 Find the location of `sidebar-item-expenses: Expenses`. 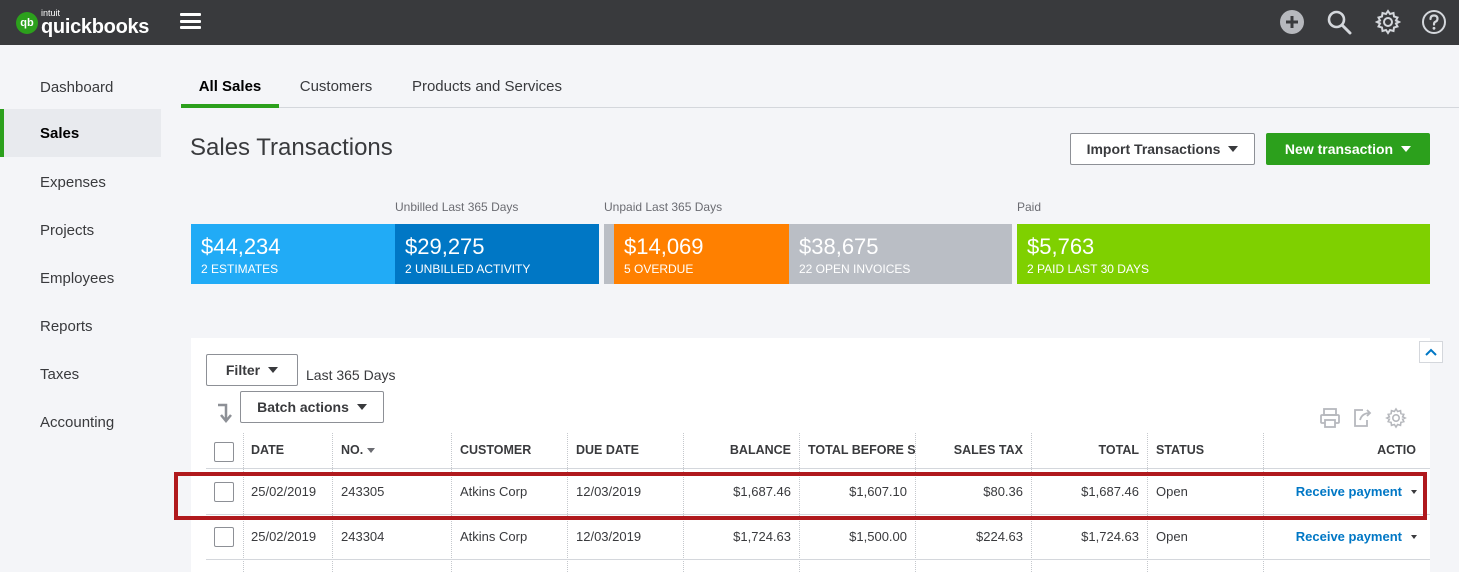

sidebar-item-expenses: Expenses is located at coordinates (73, 182).